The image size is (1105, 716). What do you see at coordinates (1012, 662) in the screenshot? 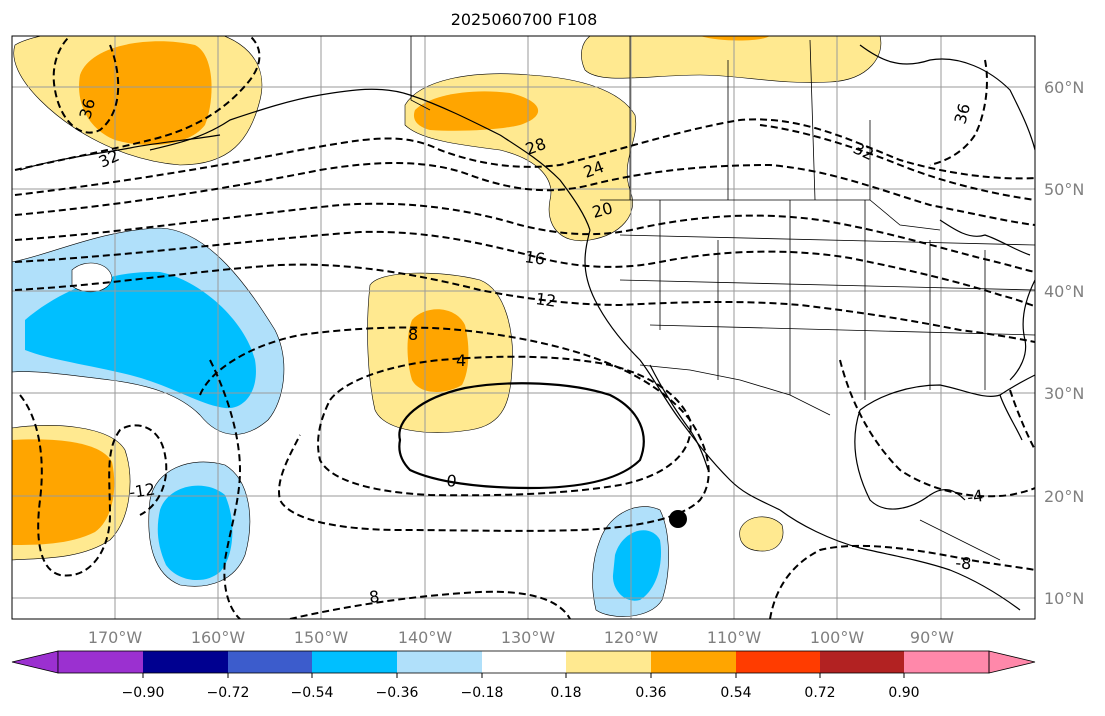
I see `colorbar-extend-max` at bounding box center [1012, 662].